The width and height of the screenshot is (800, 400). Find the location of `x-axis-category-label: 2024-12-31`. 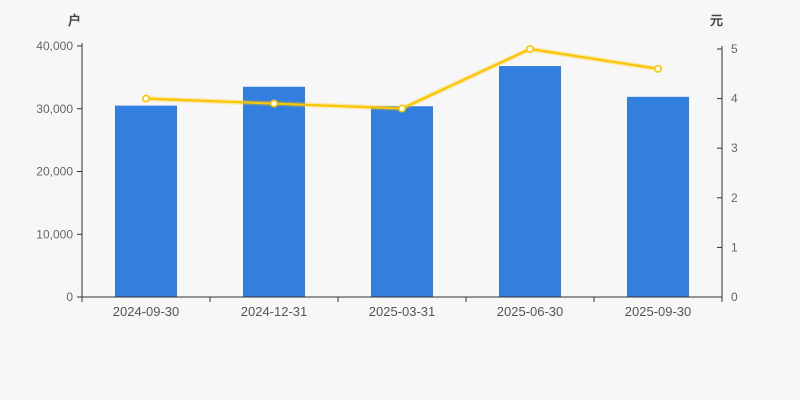

x-axis-category-label: 2024-12-31 is located at coordinates (274, 311).